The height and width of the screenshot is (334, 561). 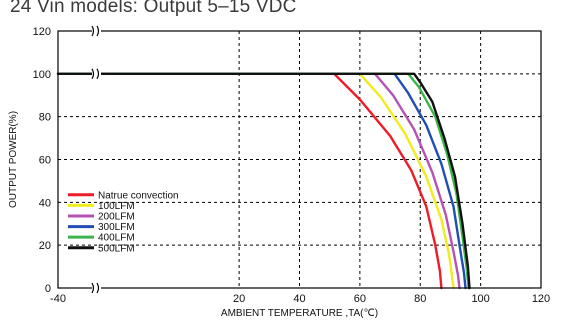 I want to click on y-tick-label: 40, so click(x=45, y=203).